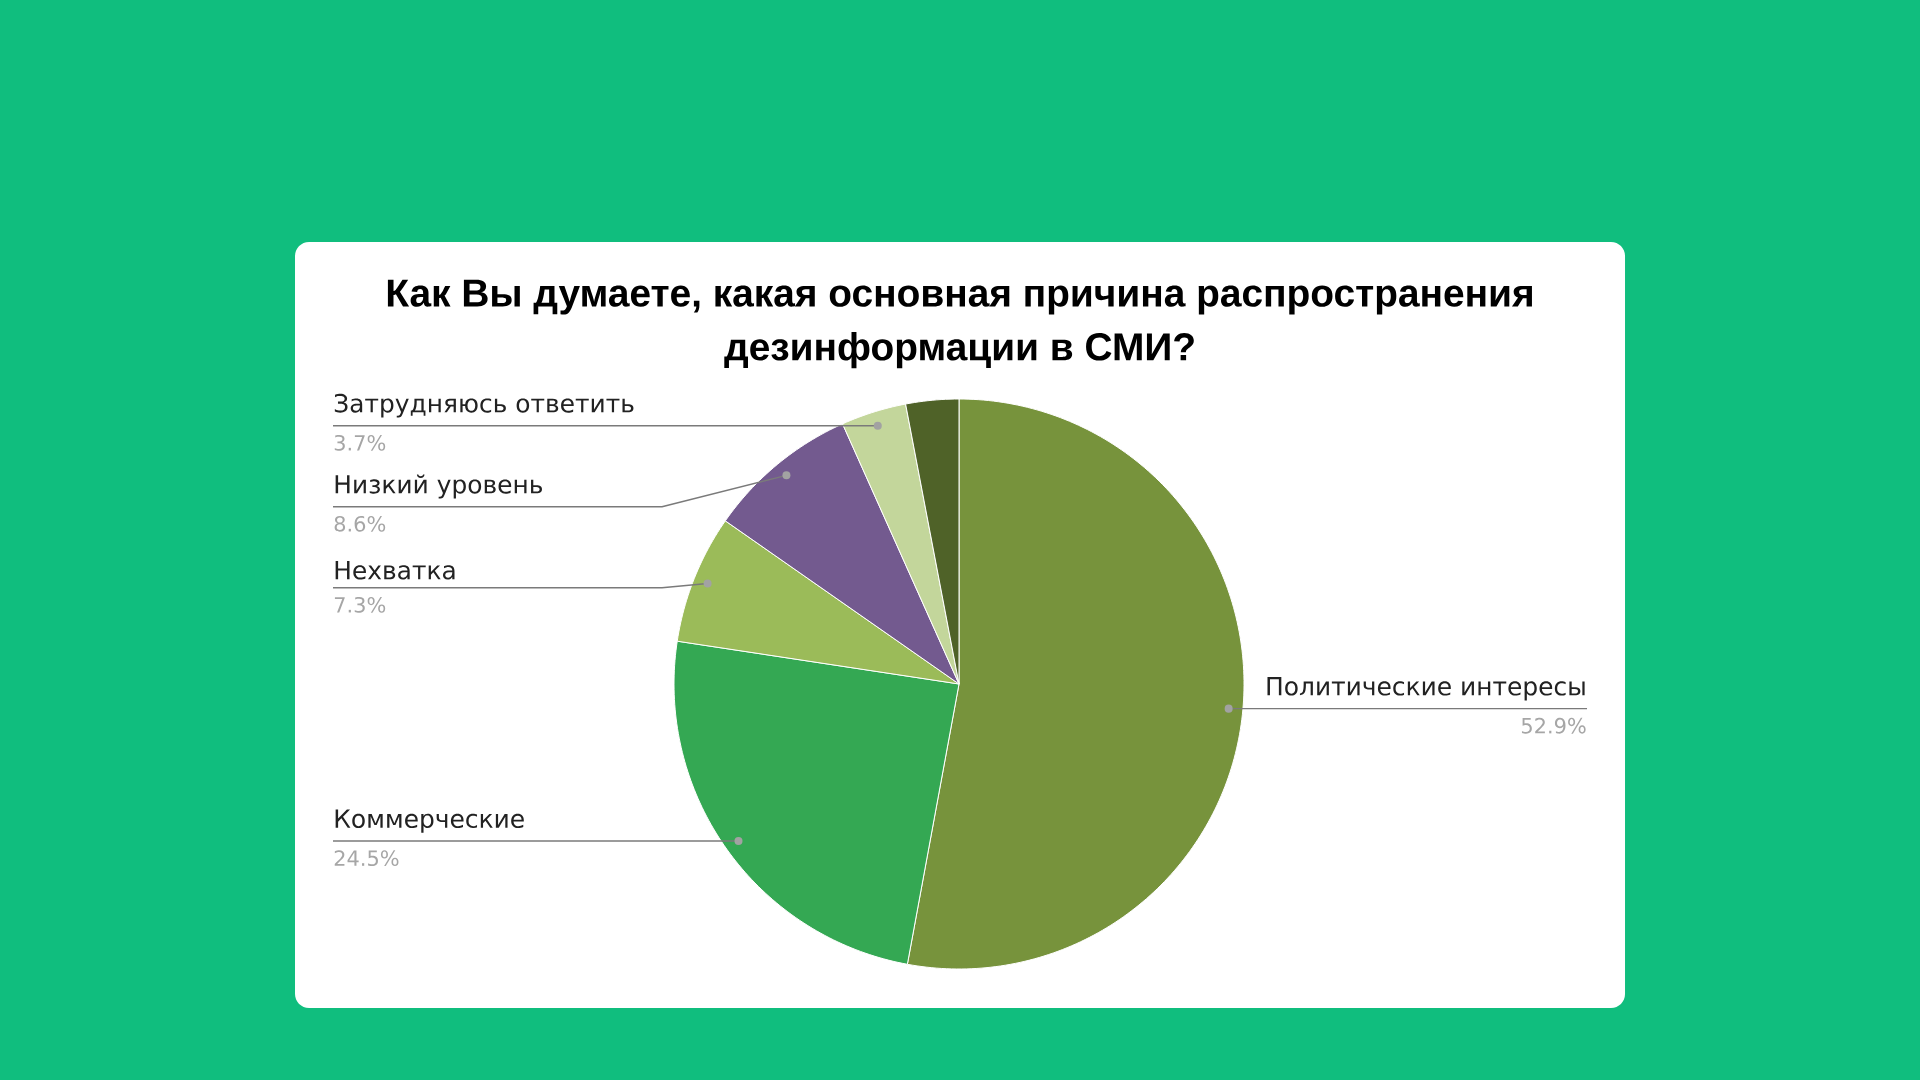  Describe the element at coordinates (429, 821) in the screenshot. I see `slice-label: Коммерческие` at that location.